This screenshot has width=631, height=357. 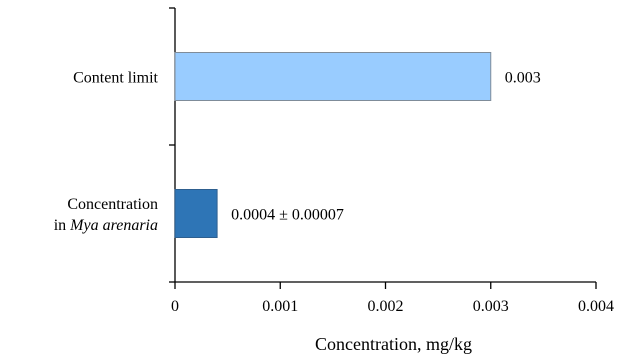 What do you see at coordinates (393, 344) in the screenshot?
I see `x-axis-title: Concentration, mg/kg` at bounding box center [393, 344].